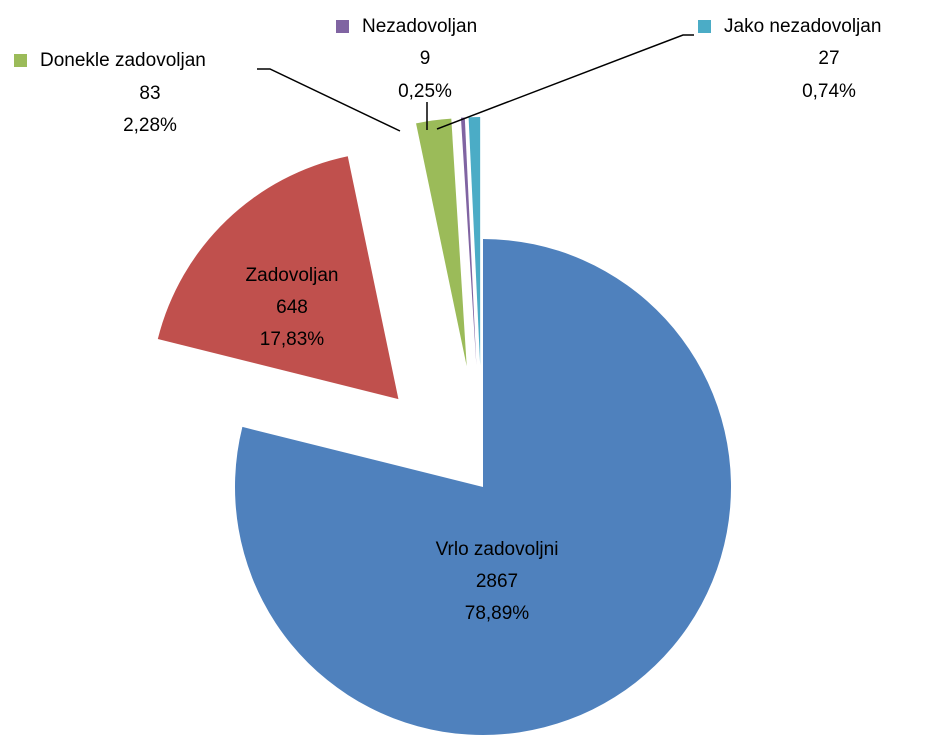  What do you see at coordinates (419, 26) in the screenshot?
I see `slice-label: Nezadovoljan` at bounding box center [419, 26].